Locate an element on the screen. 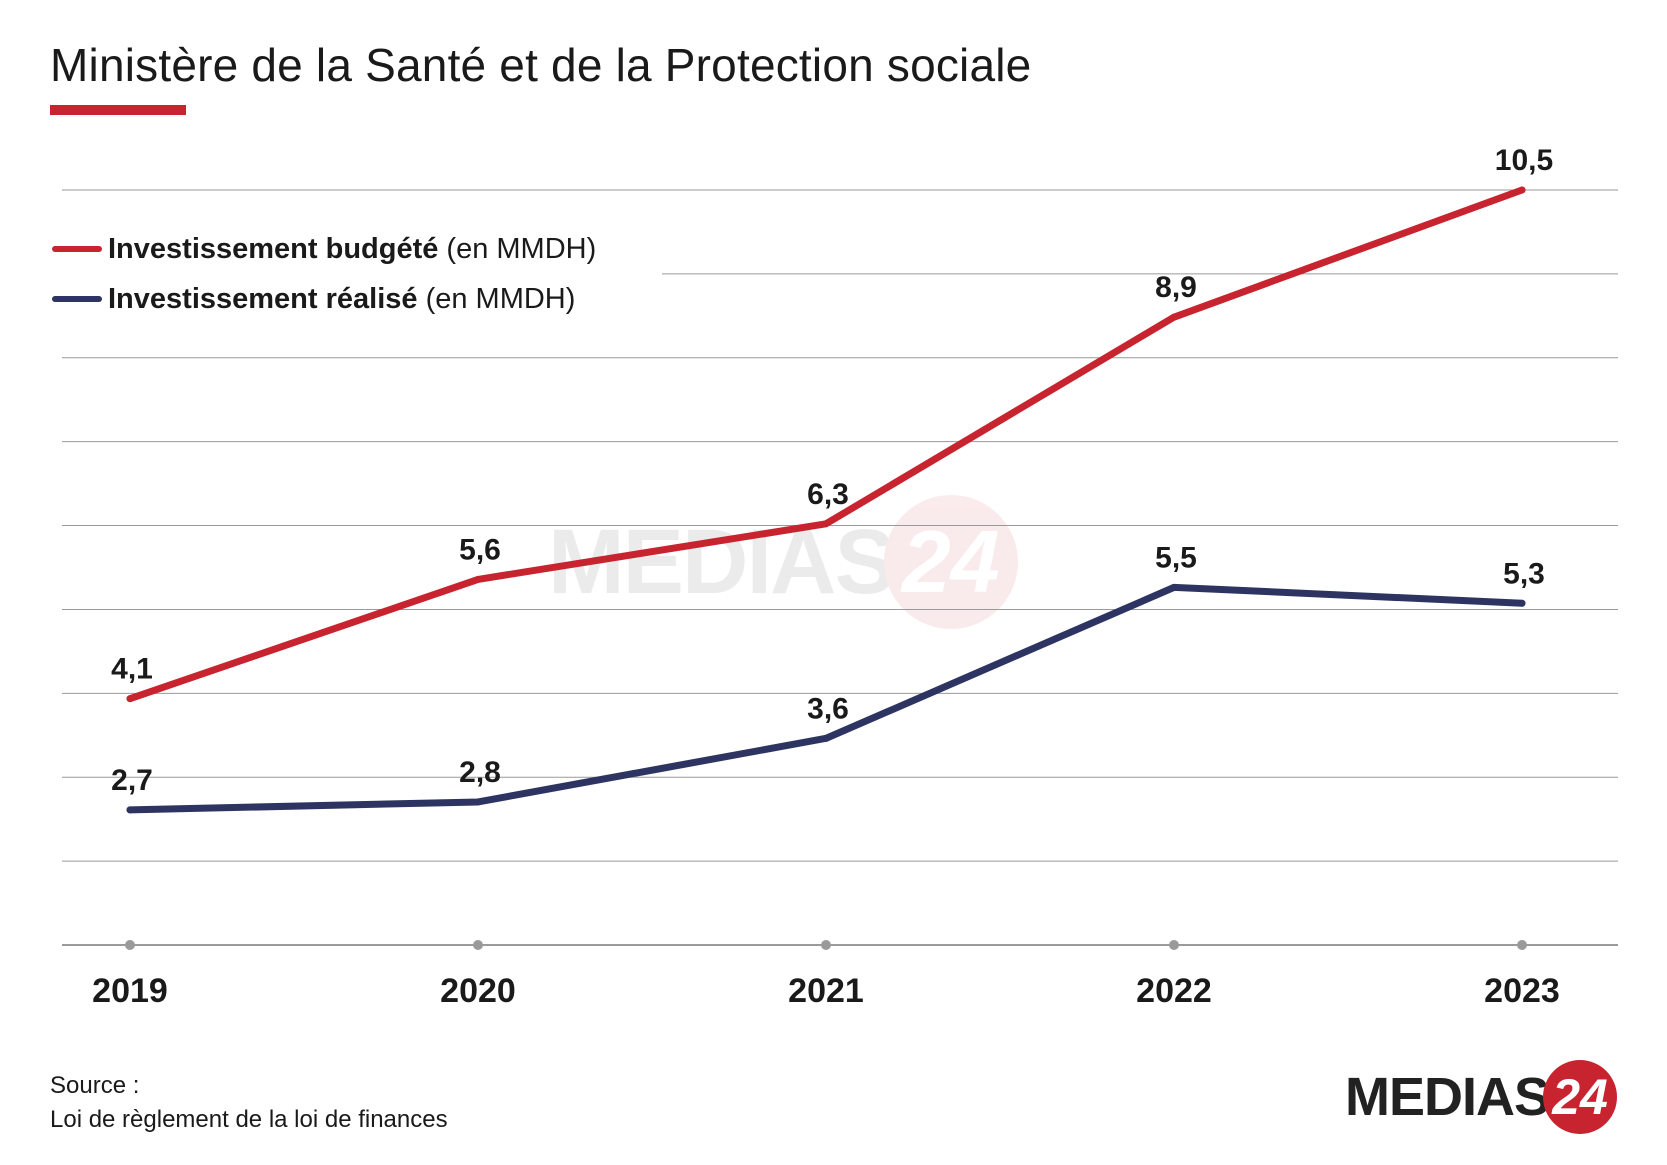 The image size is (1667, 1165). legend-label-realise-unit: (en MMDH) is located at coordinates (496, 298).